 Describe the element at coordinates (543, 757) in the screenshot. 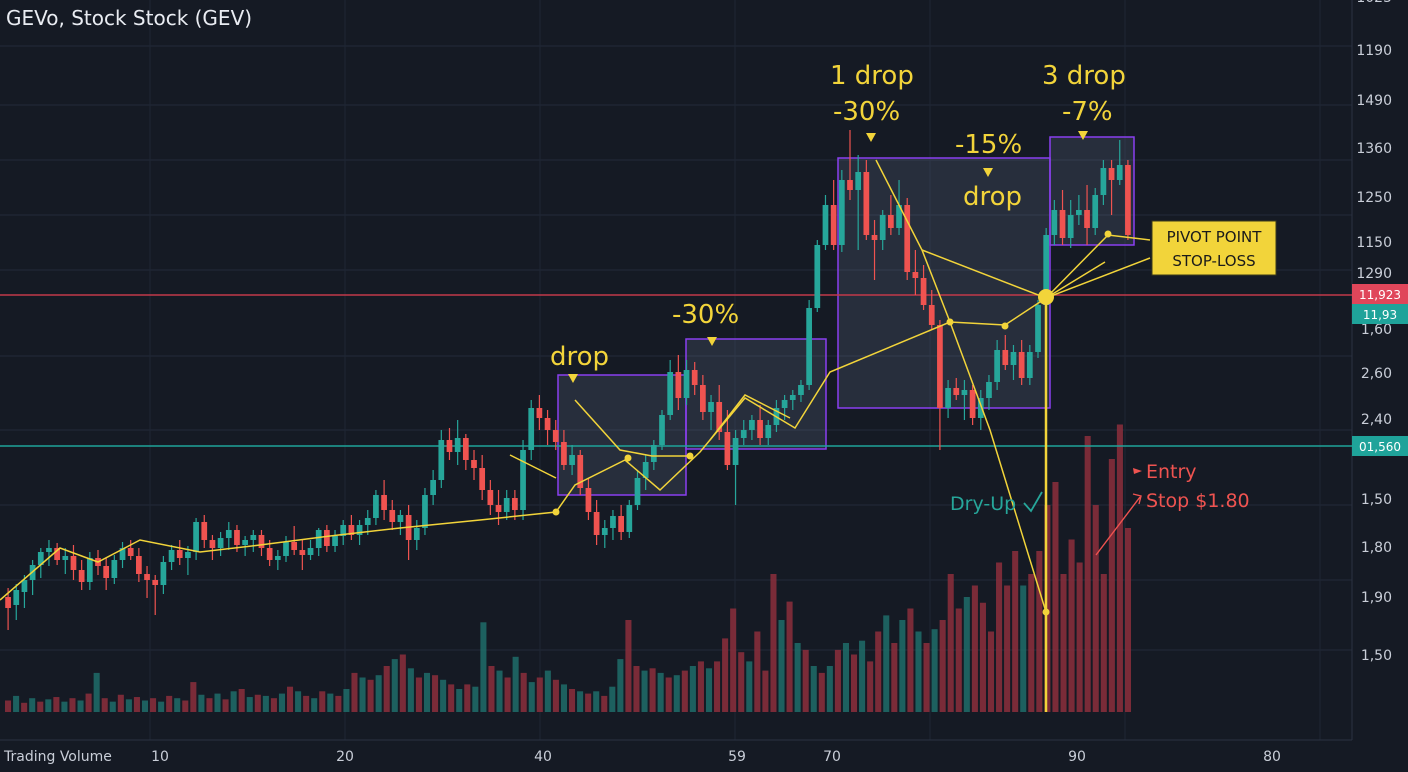

I see `x-axis-tick-label: 40` at that location.